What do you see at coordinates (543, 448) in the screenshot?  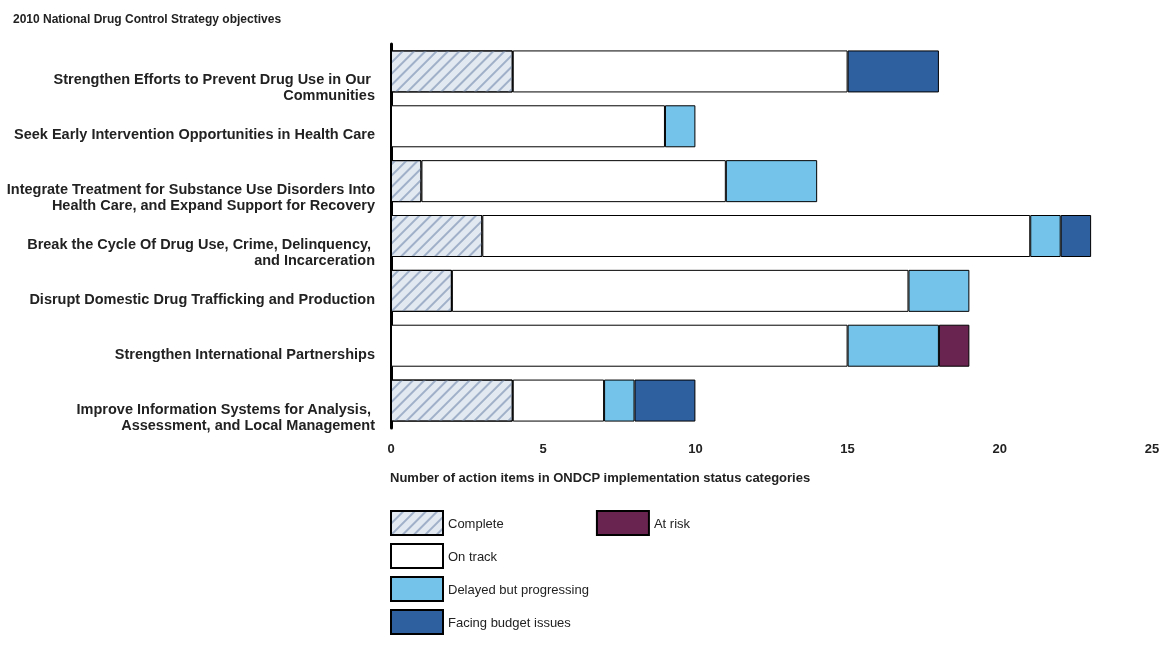 I see `x-tick-label: 5` at bounding box center [543, 448].